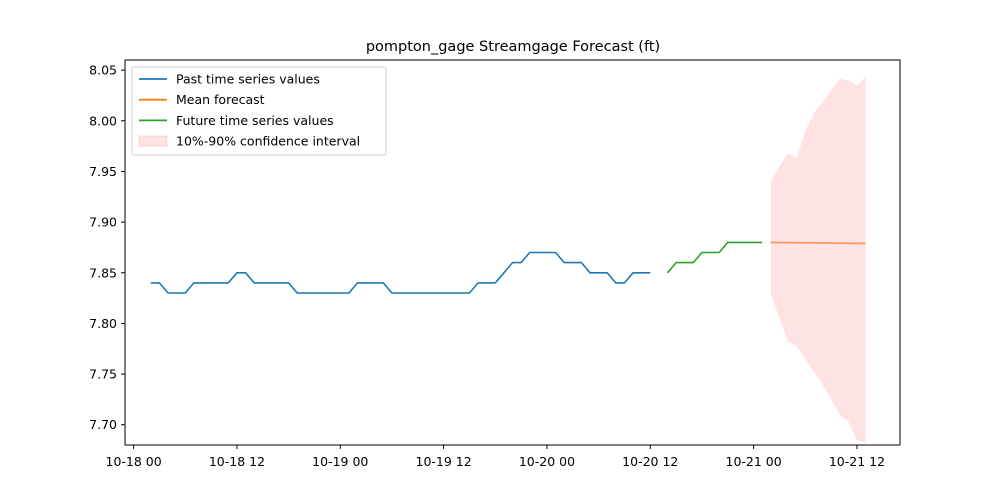  I want to click on legend-label: Past time series values, so click(248, 79).